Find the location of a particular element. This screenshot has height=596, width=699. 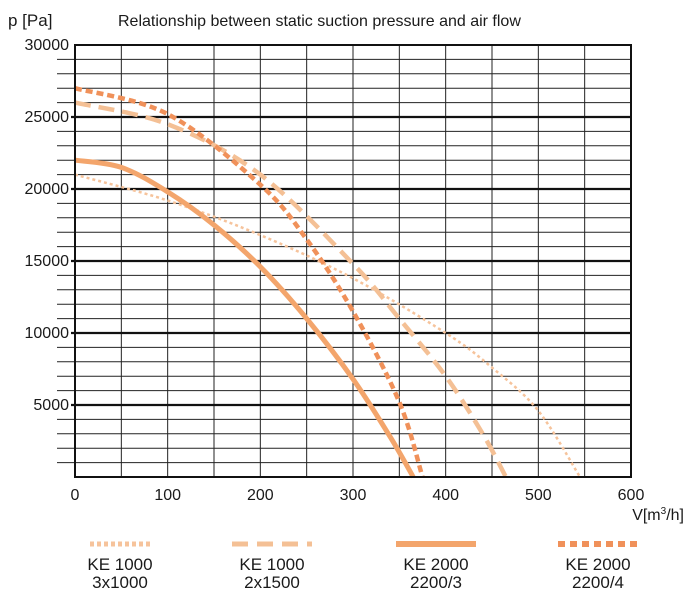

y-tick-label: 10000 is located at coordinates (47, 333).